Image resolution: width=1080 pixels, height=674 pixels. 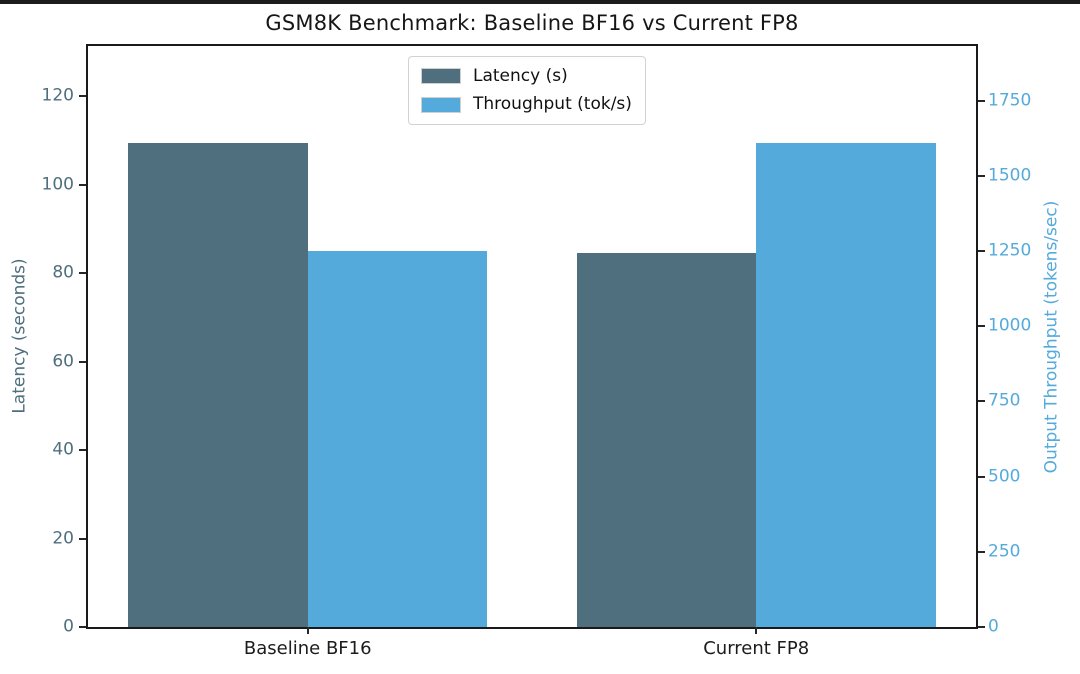 What do you see at coordinates (68, 626) in the screenshot?
I see `left-axis-tick-label: 0` at bounding box center [68, 626].